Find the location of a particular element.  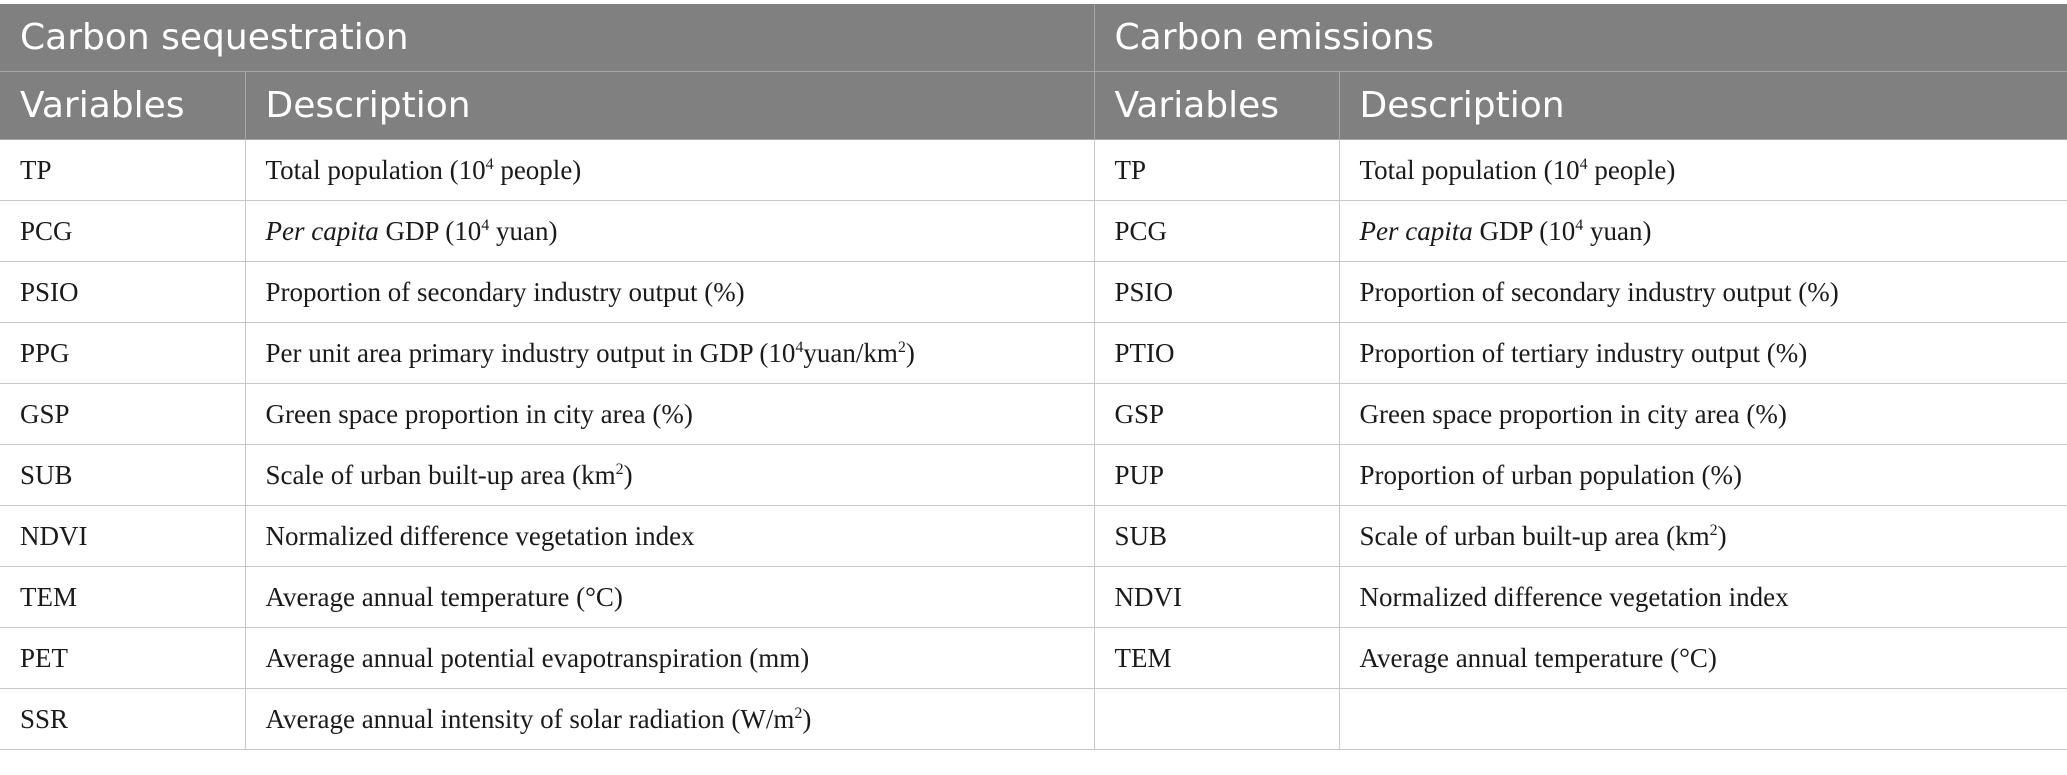

emissions-description-cell: Total population (104 people) is located at coordinates (1703, 170).